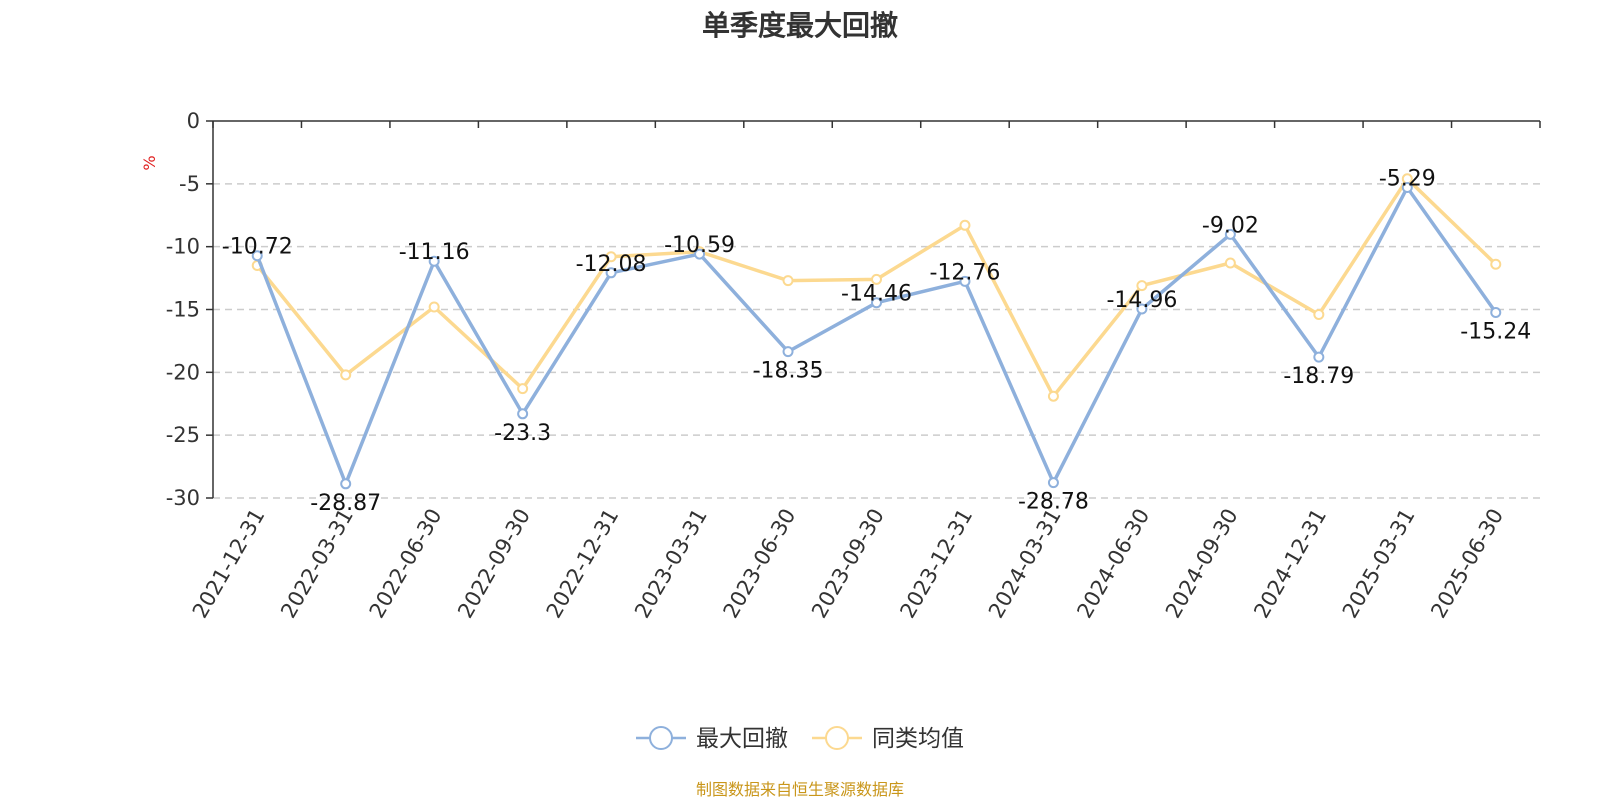  Describe the element at coordinates (848, 564) in the screenshot. I see `x-tick-label: 2023-09-30` at that location.